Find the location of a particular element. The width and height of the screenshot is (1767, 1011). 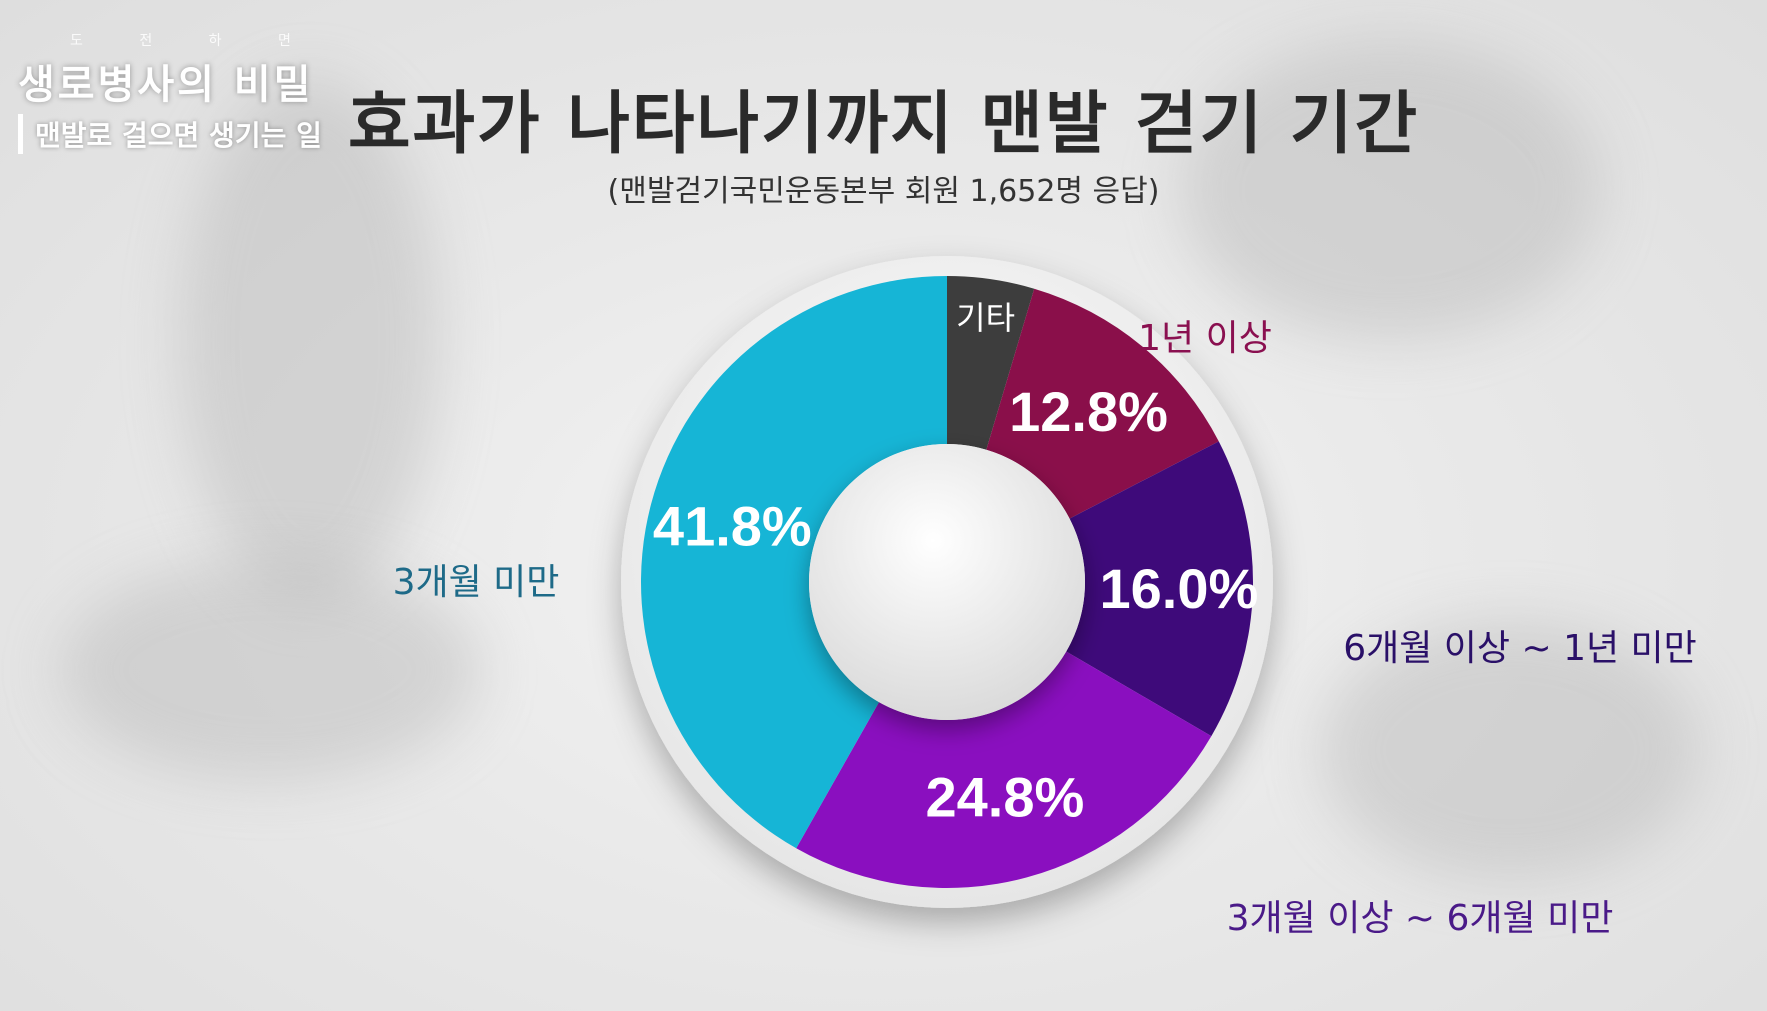

slice-value-label: 24.8% is located at coordinates (1005, 796).